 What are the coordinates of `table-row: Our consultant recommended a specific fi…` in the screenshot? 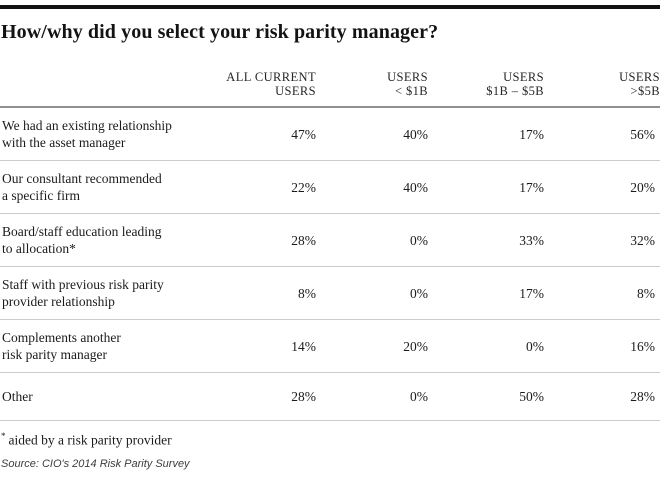 It's located at (330, 187).